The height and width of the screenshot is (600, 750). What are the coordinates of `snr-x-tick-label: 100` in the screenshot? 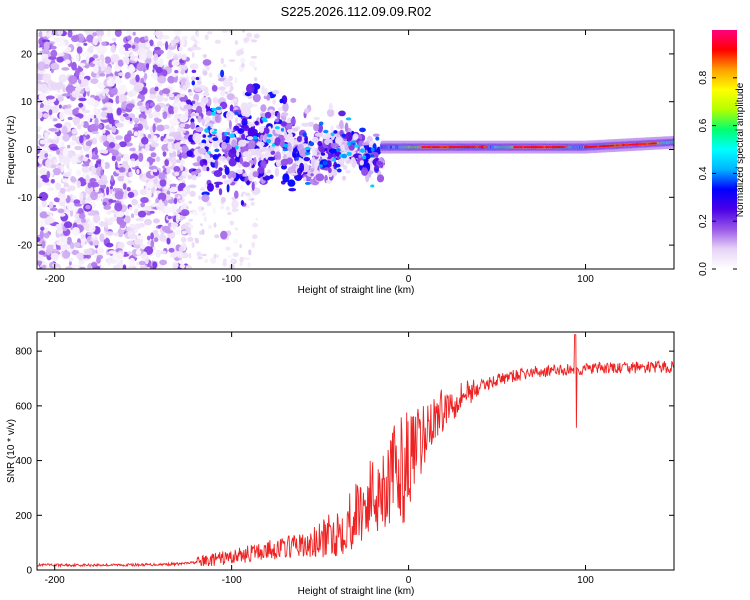 It's located at (585, 580).